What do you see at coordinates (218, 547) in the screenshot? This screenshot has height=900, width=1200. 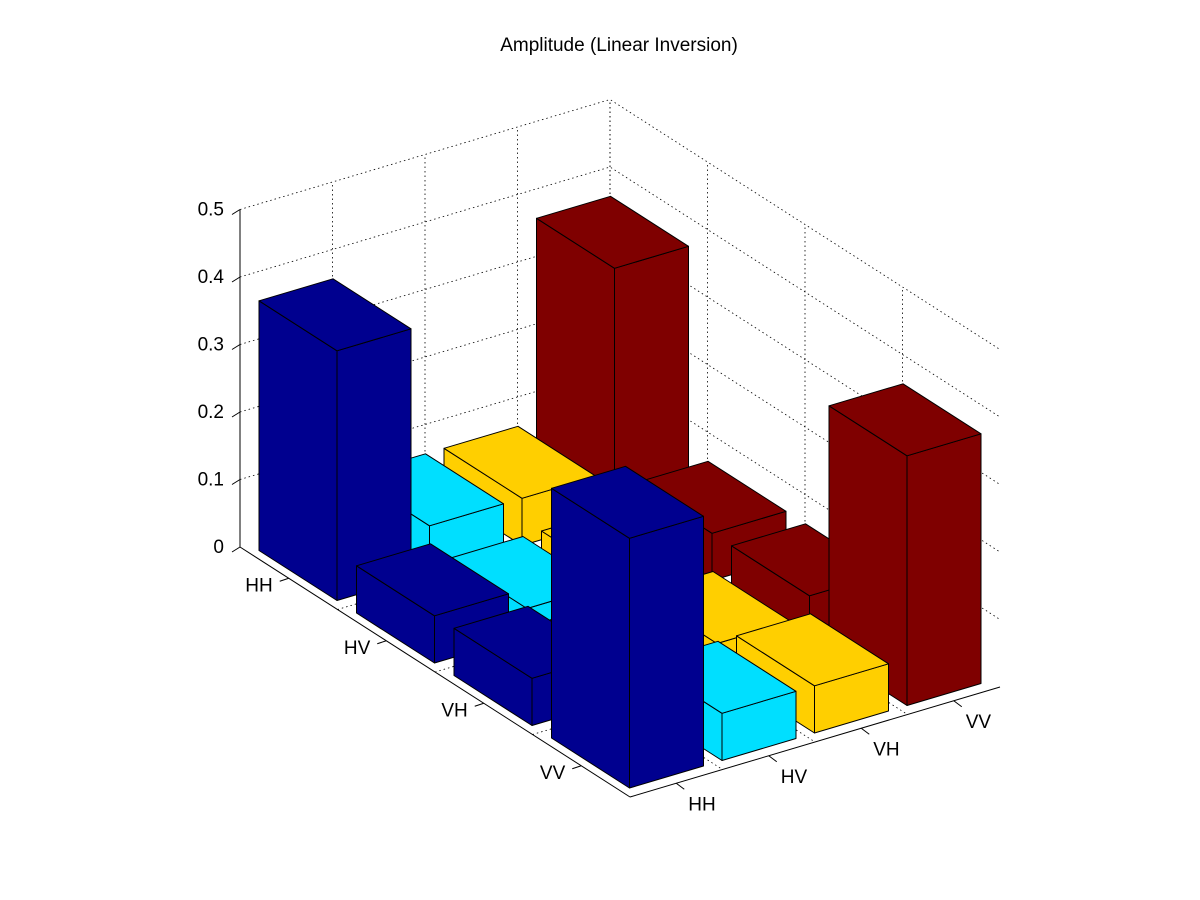 I see `z-tick-label: 0` at bounding box center [218, 547].